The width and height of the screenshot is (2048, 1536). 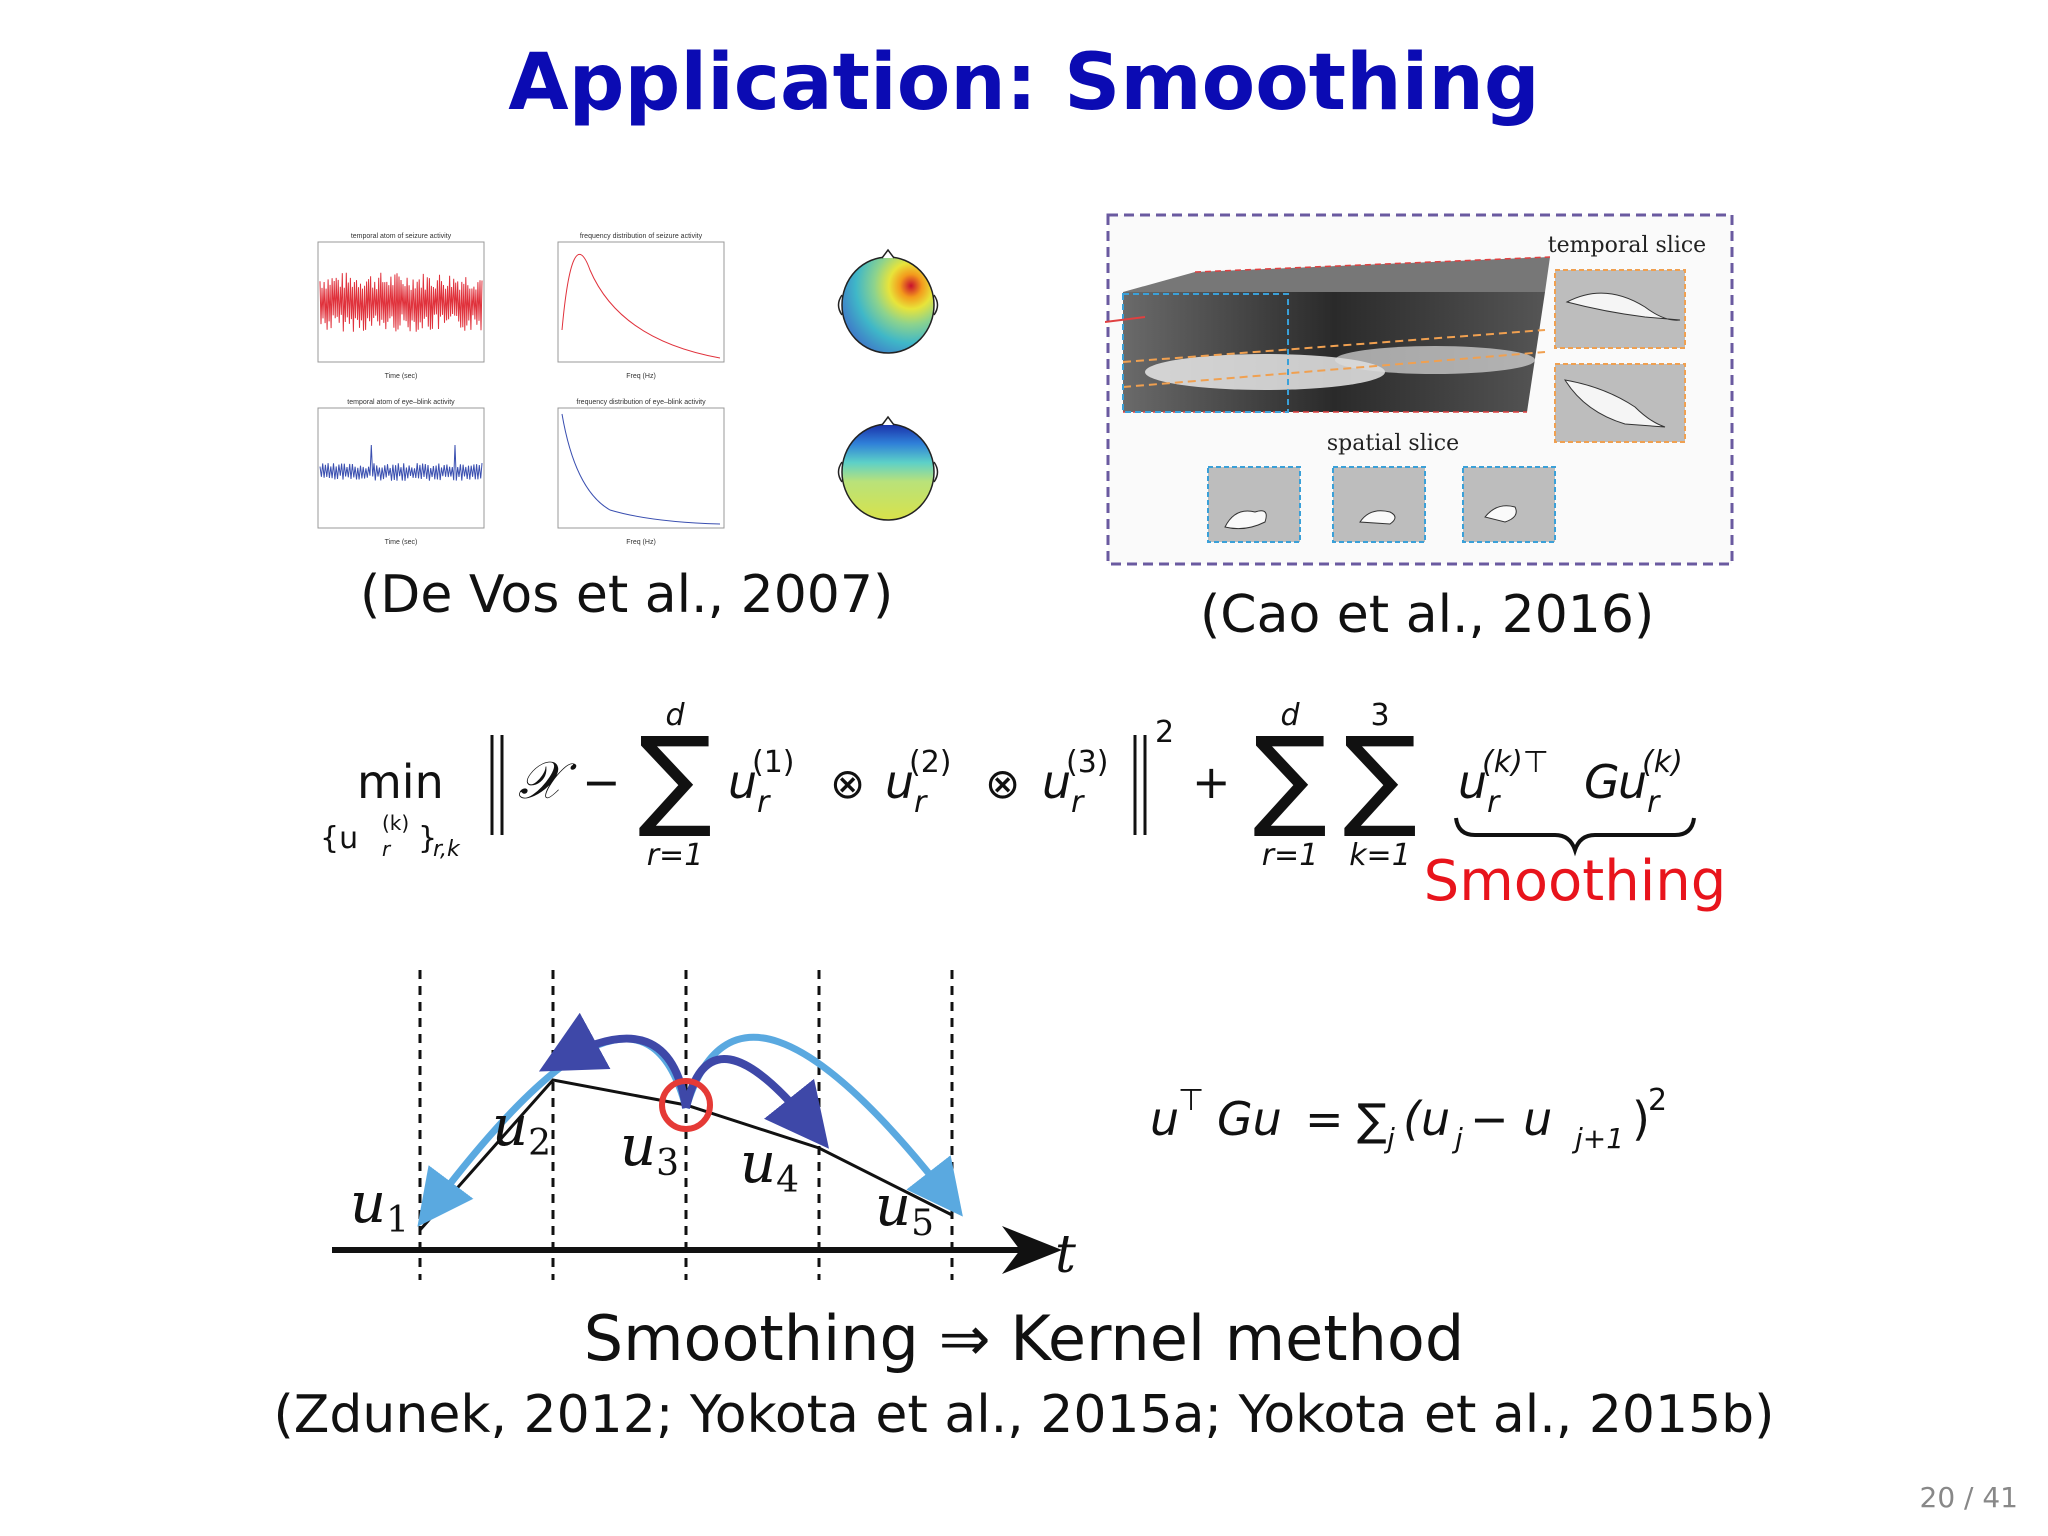 What do you see at coordinates (1381, 504) in the screenshot?
I see `spatial-slices` at bounding box center [1381, 504].